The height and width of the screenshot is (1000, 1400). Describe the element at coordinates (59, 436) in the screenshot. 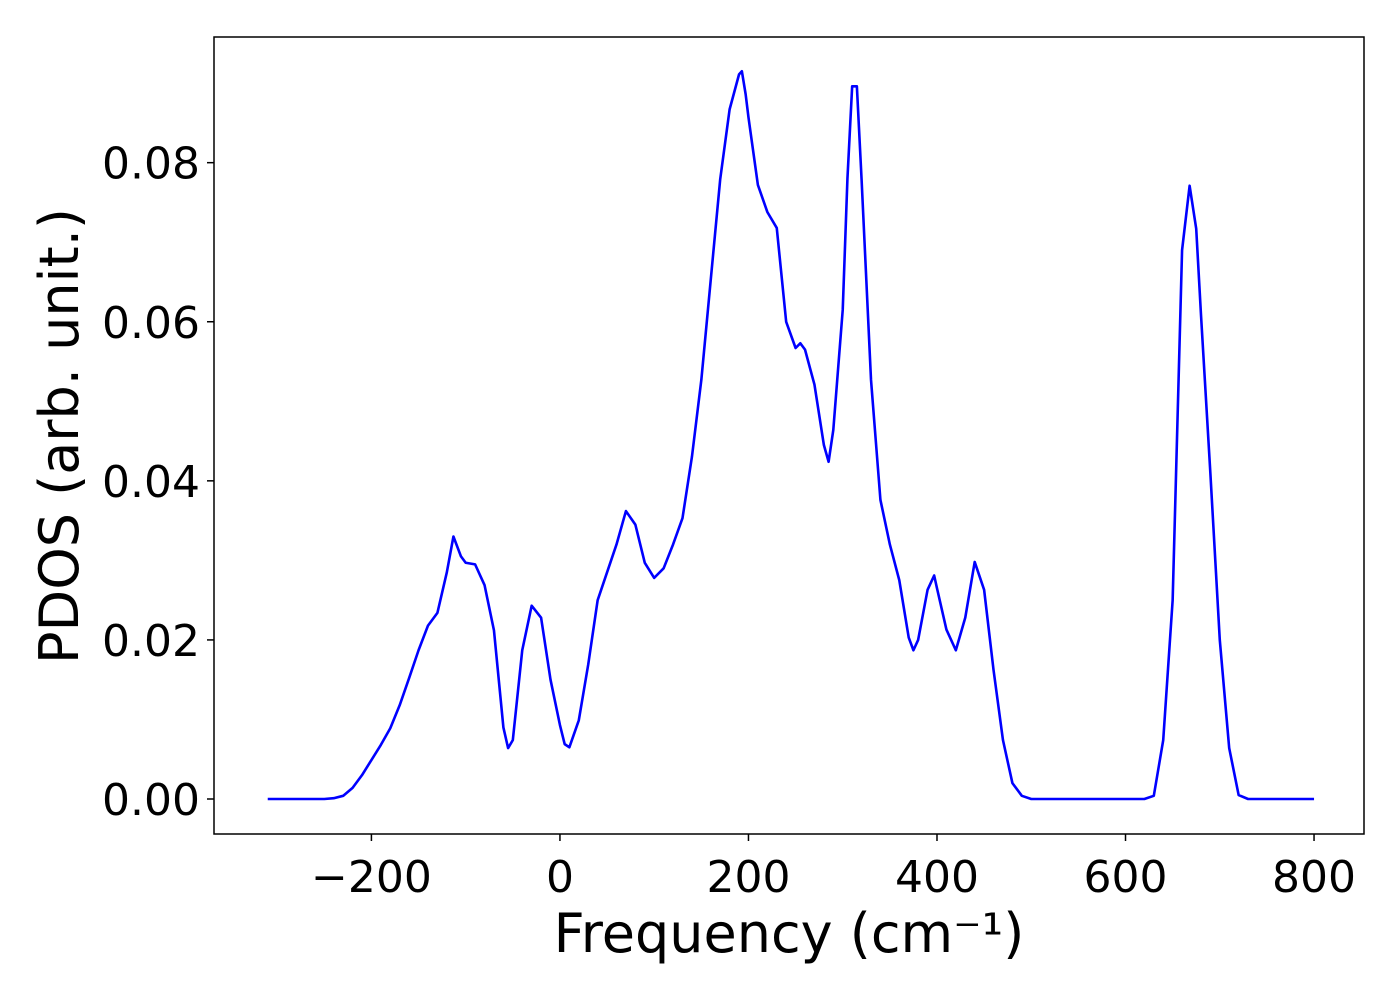

I see `y-axis-label: PDOS (arb. unit.)` at that location.